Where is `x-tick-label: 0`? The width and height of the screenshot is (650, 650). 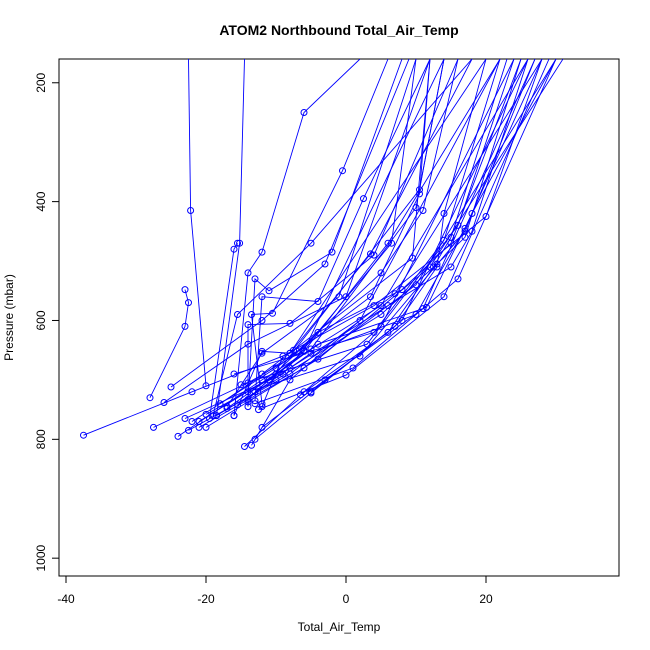
x-tick-label: 0 is located at coordinates (346, 599).